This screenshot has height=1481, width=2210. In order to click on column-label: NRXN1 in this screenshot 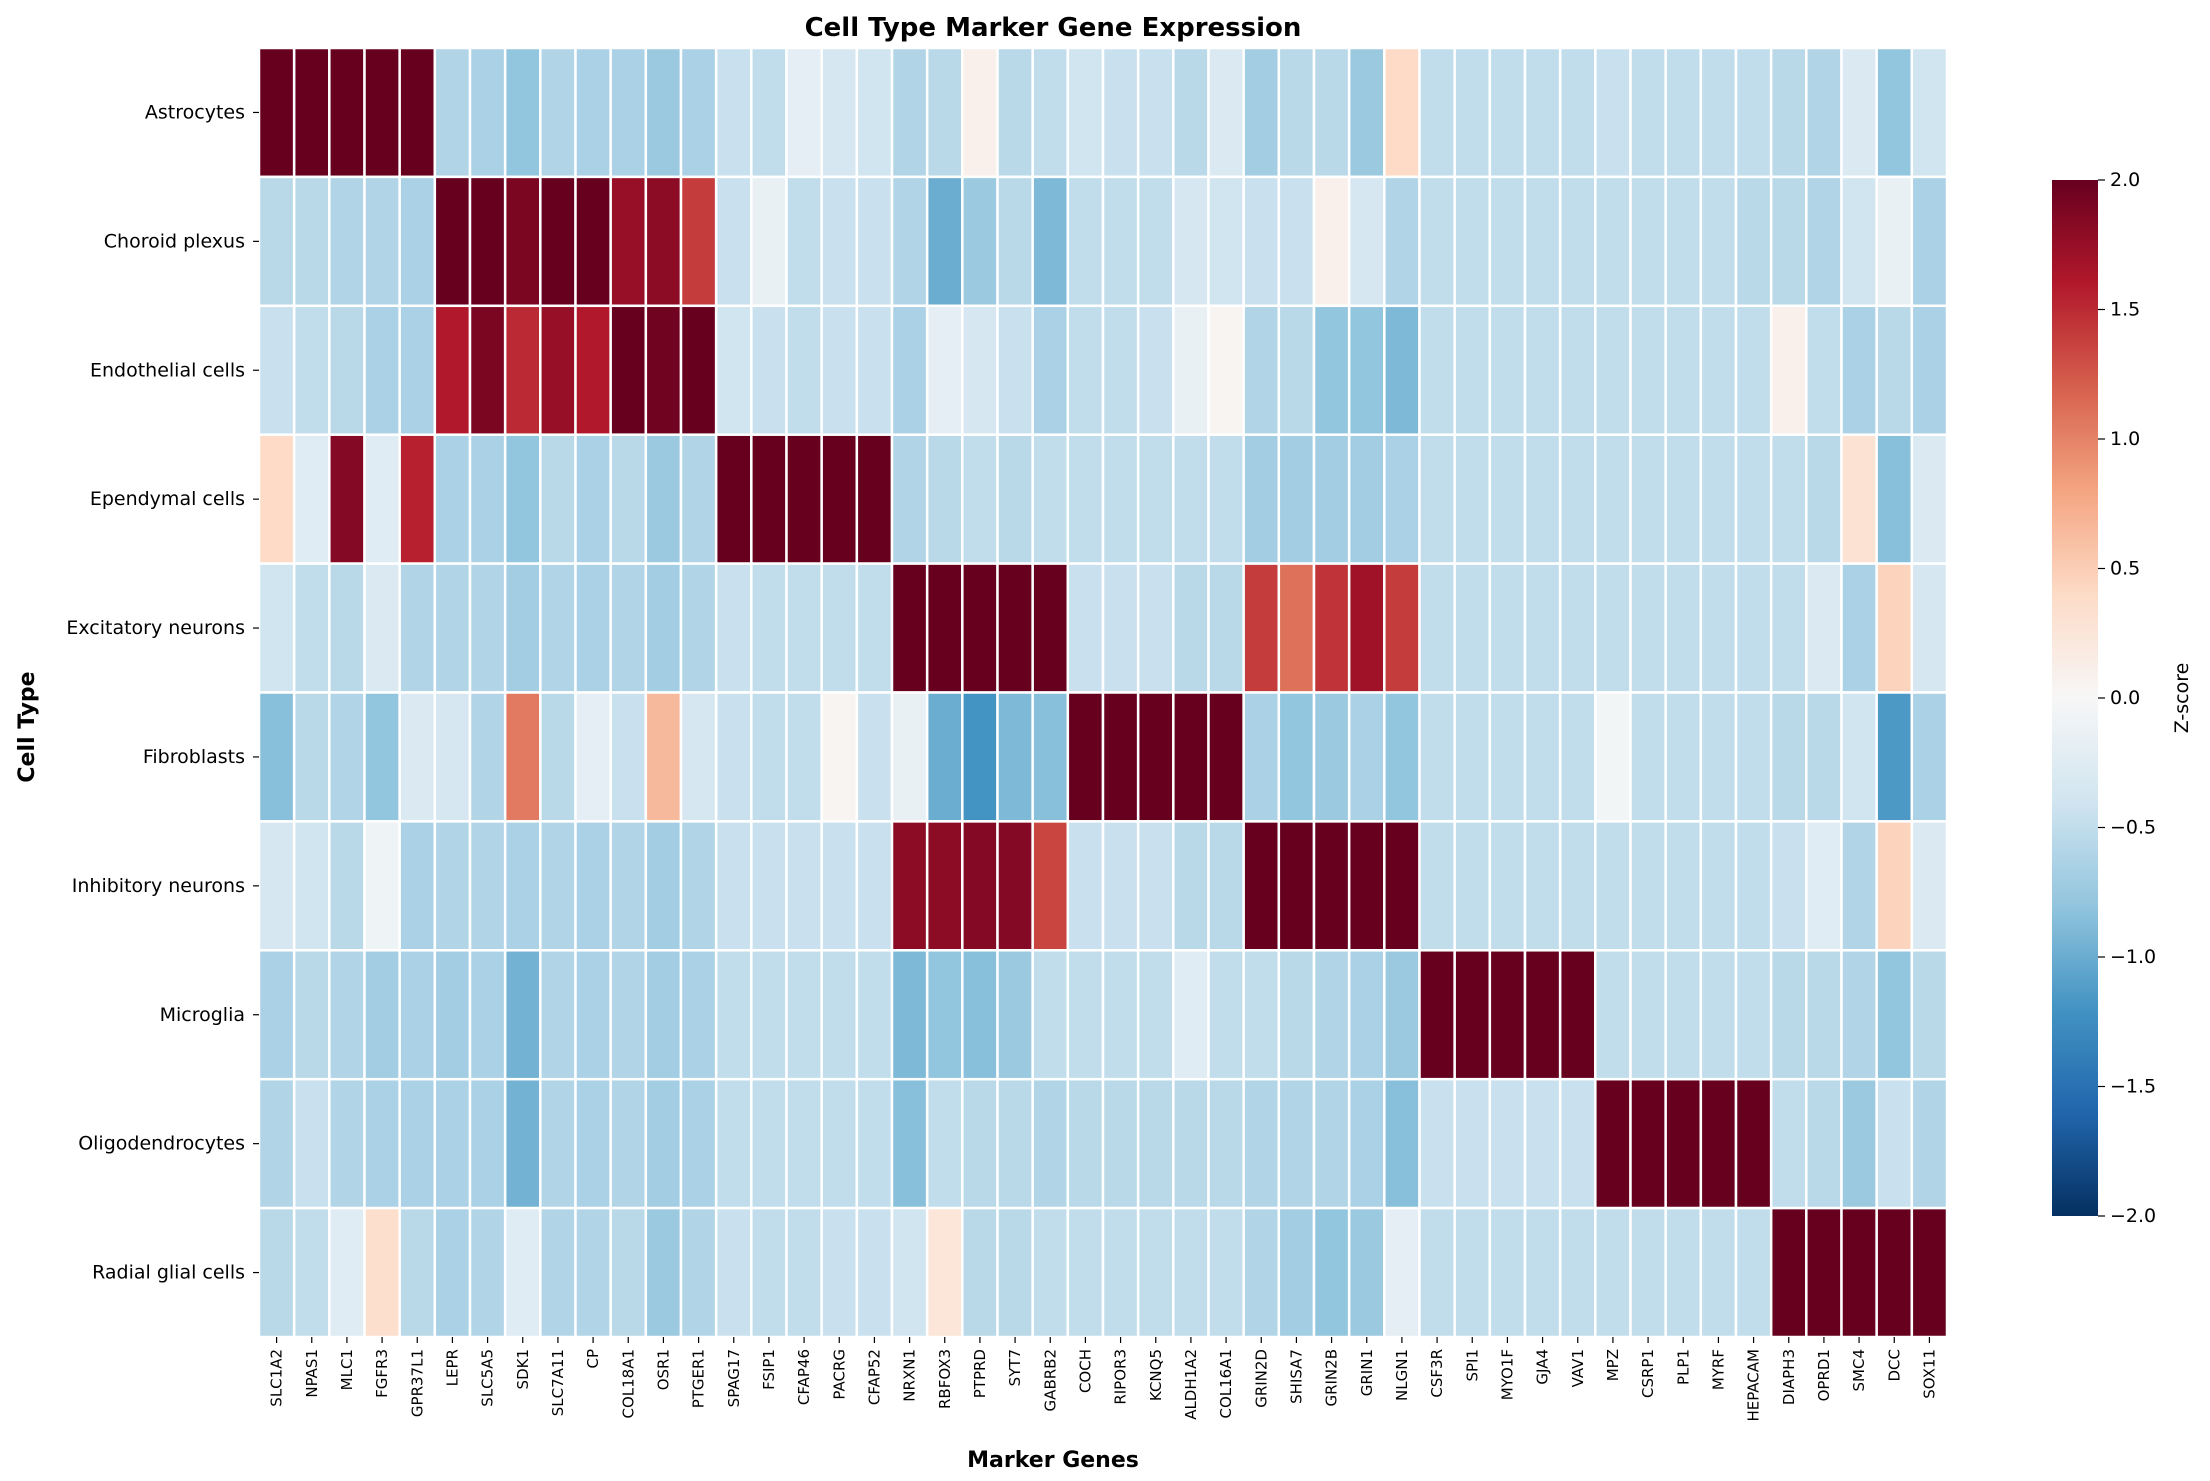, I will do `click(910, 1375)`.